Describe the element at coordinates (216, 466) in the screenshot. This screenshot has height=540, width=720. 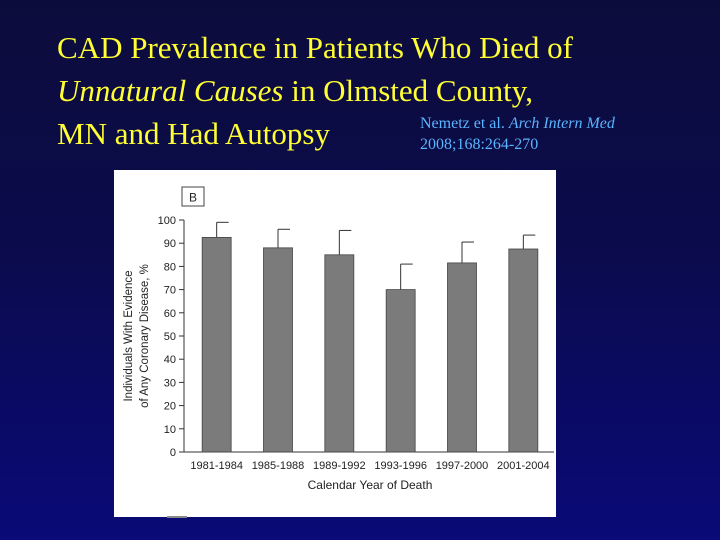
I see `x-tick-label: 1981-1984` at that location.